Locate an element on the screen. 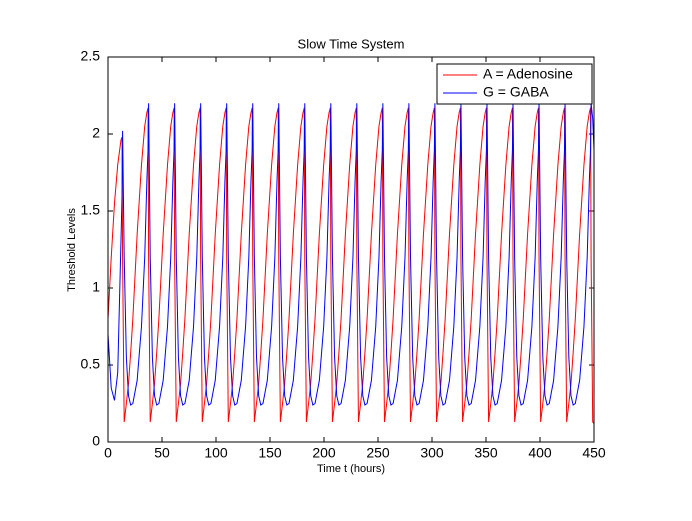 The image size is (692, 521). legend-box is located at coordinates (514, 84).